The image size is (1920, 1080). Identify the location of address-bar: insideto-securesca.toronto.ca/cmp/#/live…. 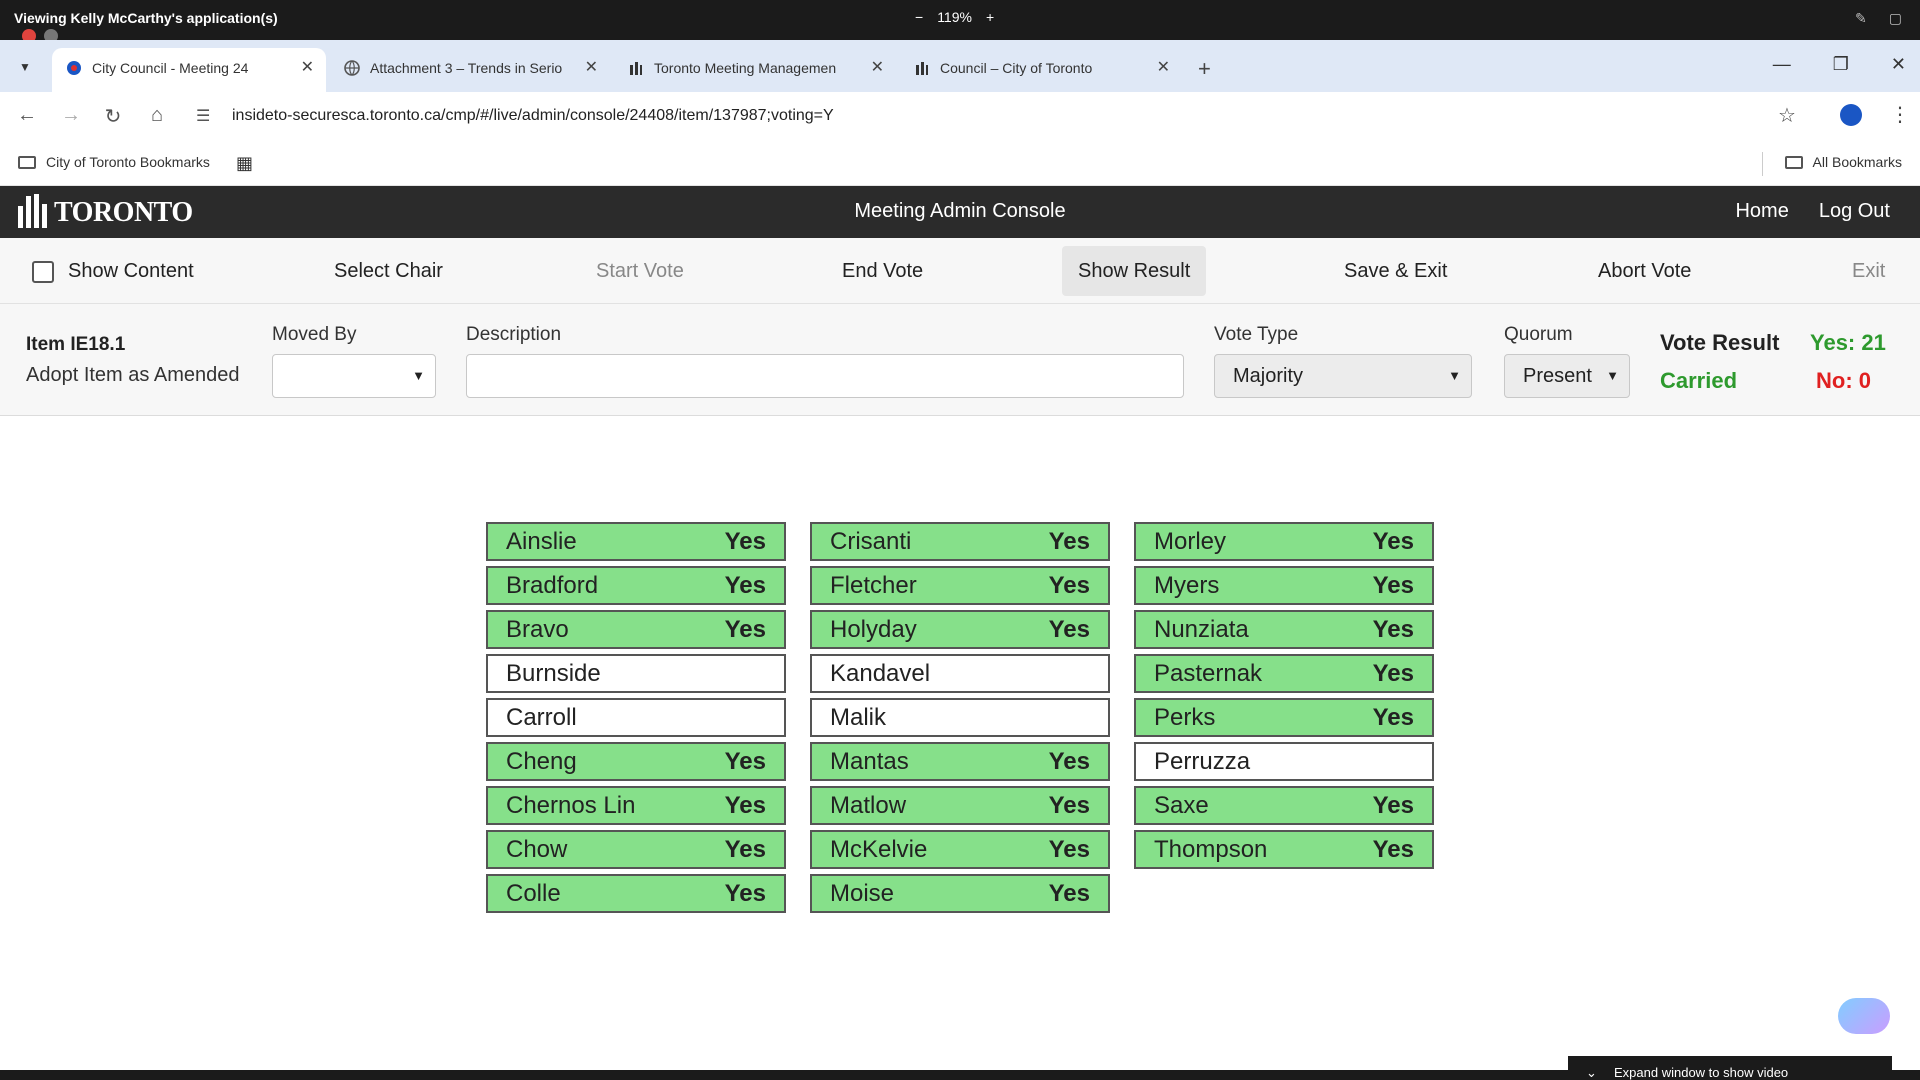
(533, 115).